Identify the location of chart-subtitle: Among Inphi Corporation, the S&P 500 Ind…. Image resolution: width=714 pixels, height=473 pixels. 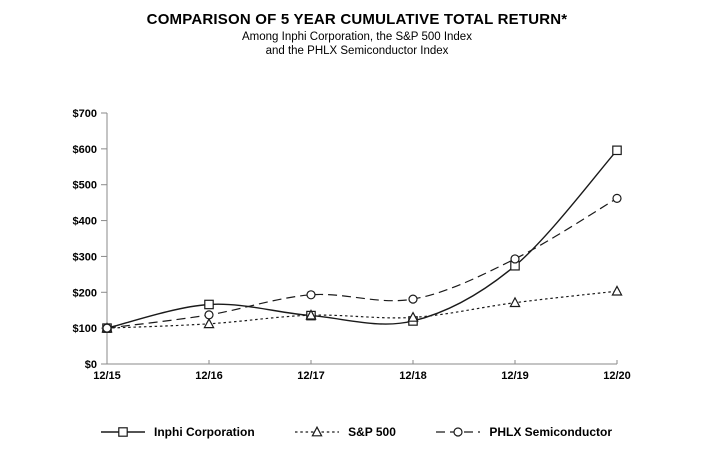
(357, 44).